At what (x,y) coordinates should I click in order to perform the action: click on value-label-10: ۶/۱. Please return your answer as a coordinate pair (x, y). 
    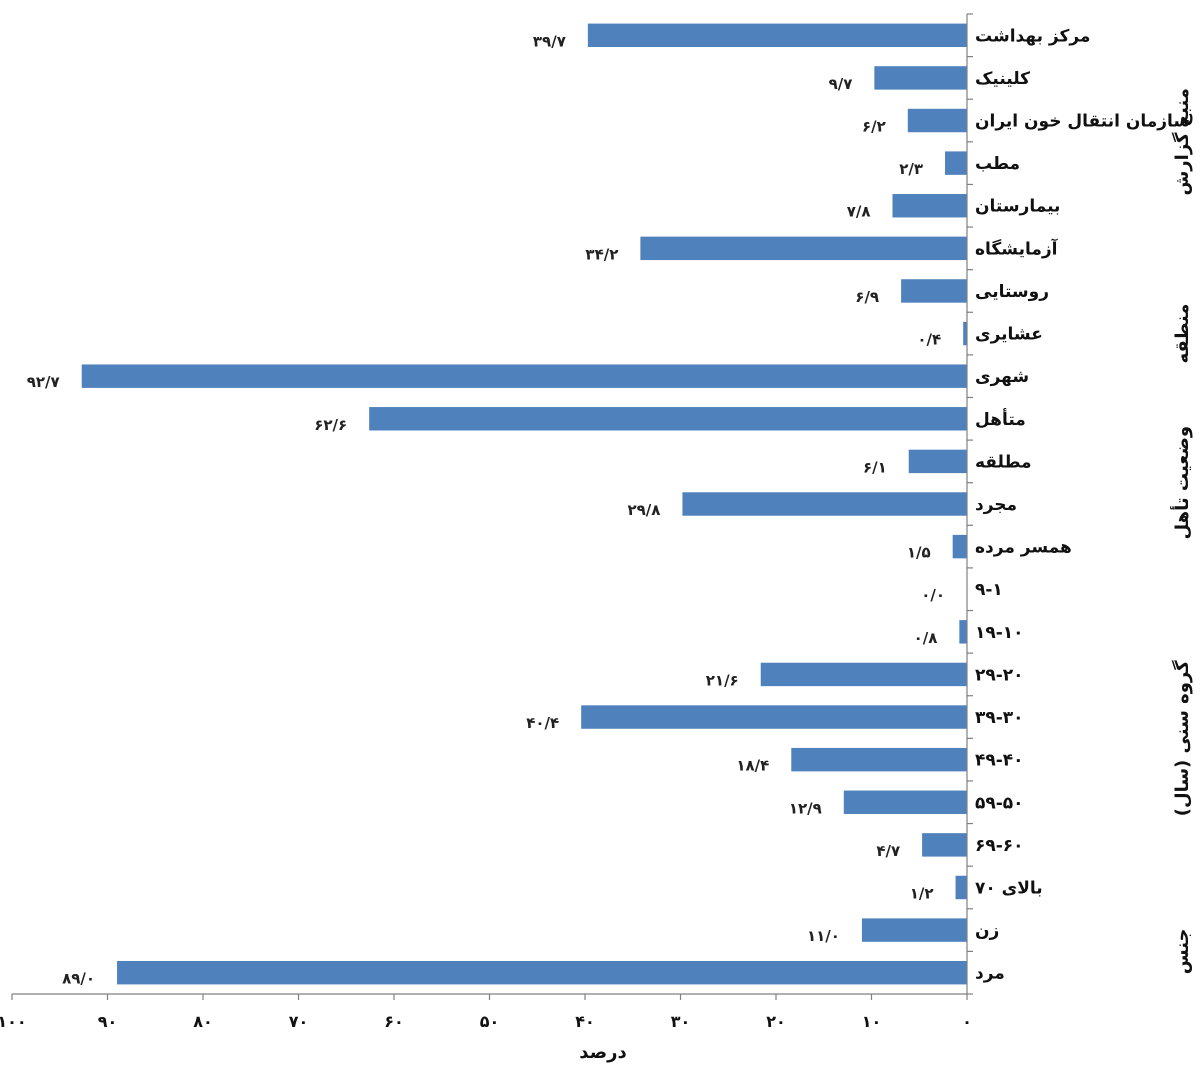
    Looking at the image, I should click on (875, 467).